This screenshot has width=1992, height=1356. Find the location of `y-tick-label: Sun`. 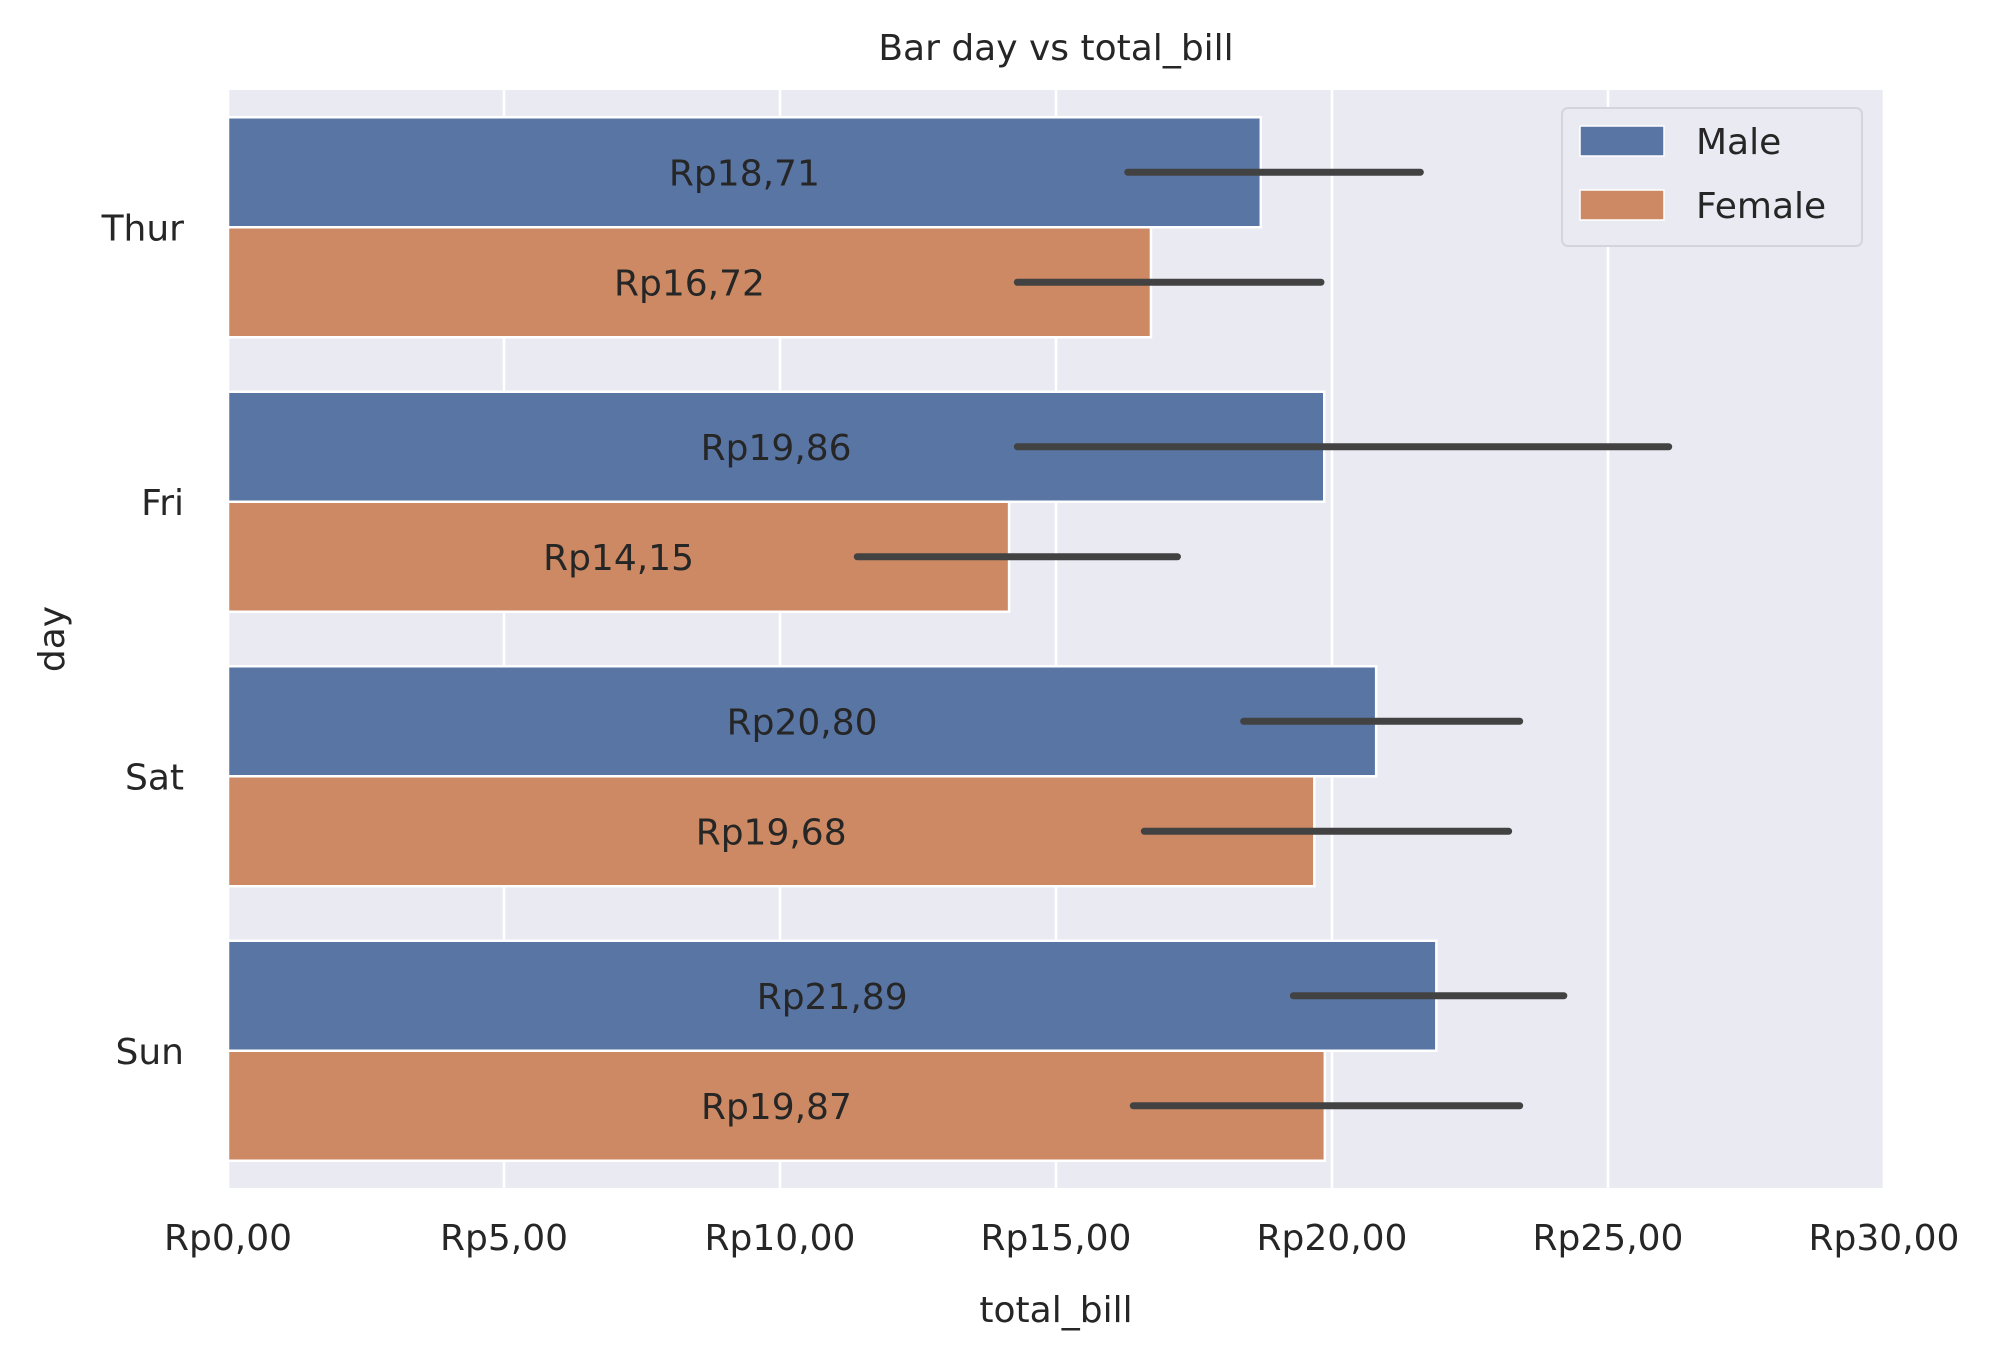

y-tick-label: Sun is located at coordinates (150, 1052).